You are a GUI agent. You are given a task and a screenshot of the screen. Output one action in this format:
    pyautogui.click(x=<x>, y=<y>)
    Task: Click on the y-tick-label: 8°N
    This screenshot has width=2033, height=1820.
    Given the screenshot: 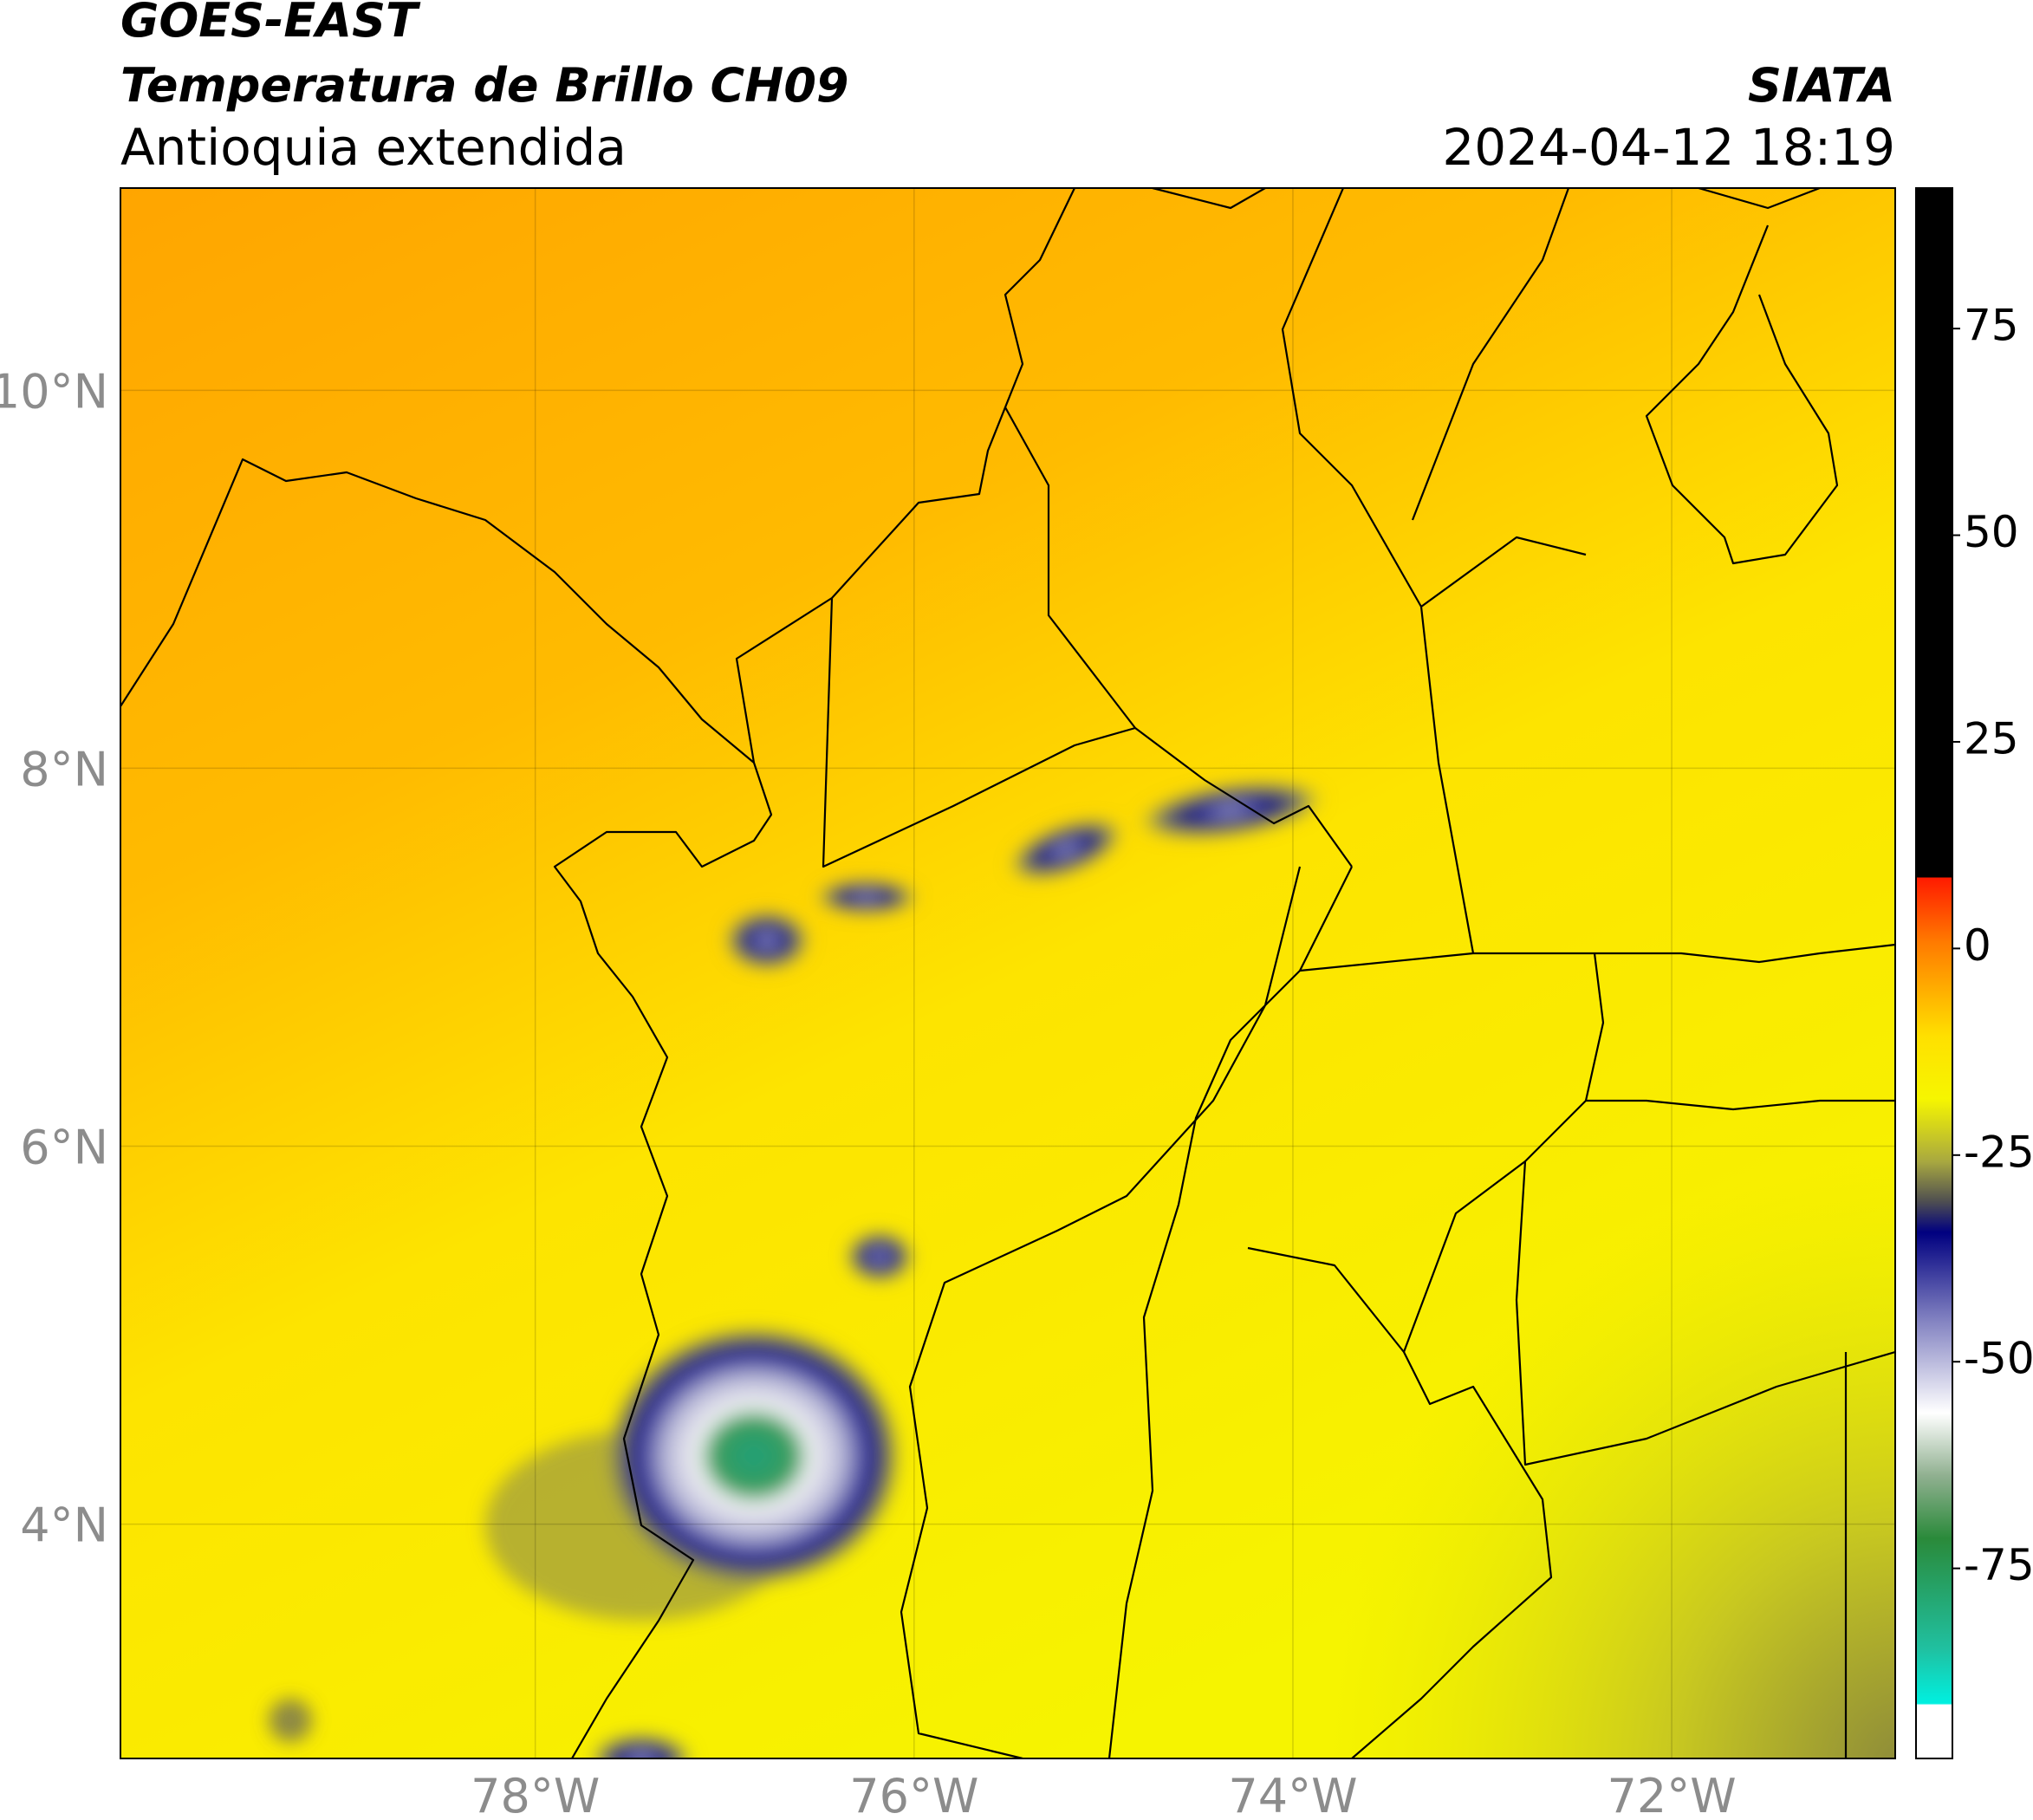 What is the action you would take?
    pyautogui.click(x=64, y=769)
    